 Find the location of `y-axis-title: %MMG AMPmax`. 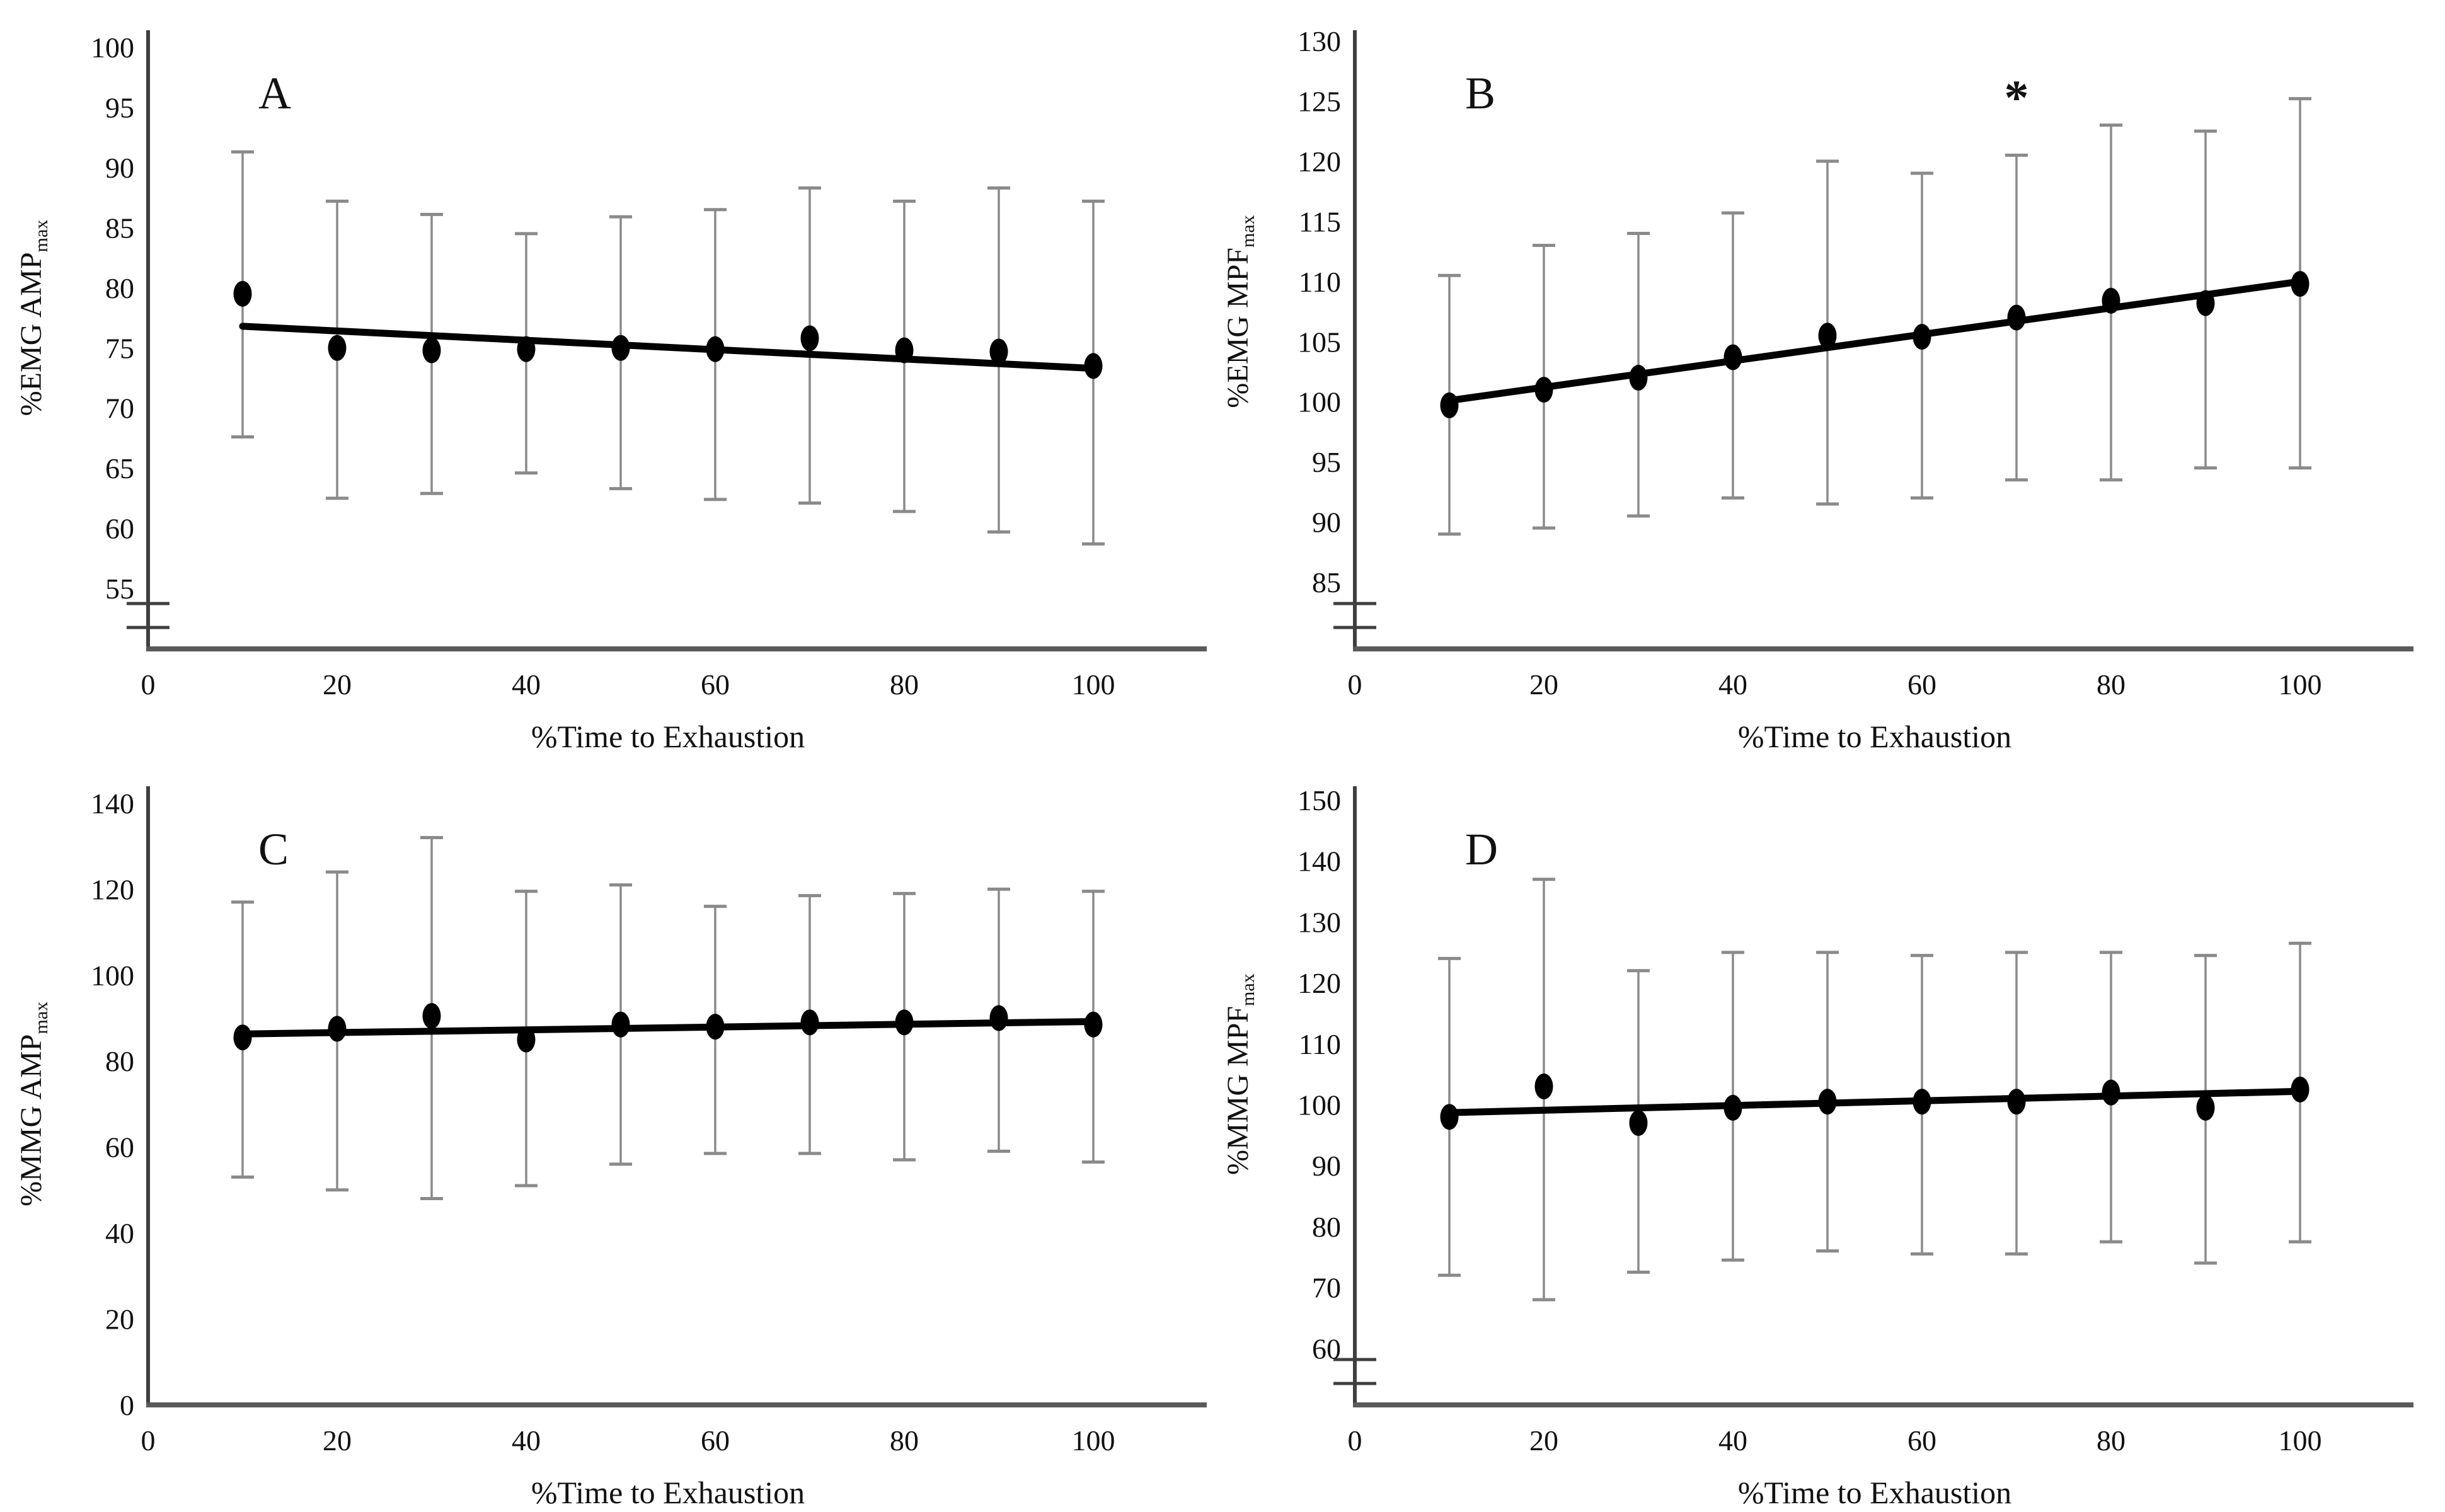

y-axis-title: %MMG AMPmax is located at coordinates (33, 1104).